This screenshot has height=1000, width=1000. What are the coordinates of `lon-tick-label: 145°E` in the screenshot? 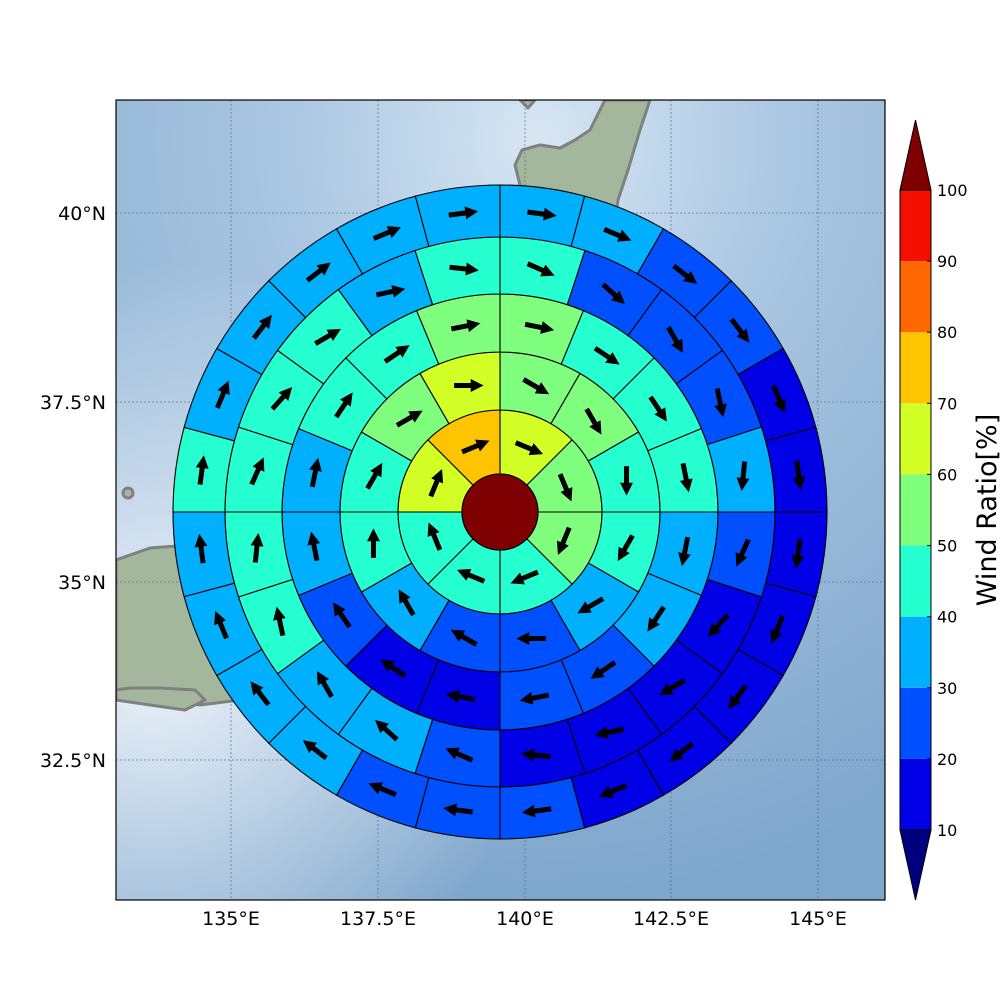 It's located at (818, 919).